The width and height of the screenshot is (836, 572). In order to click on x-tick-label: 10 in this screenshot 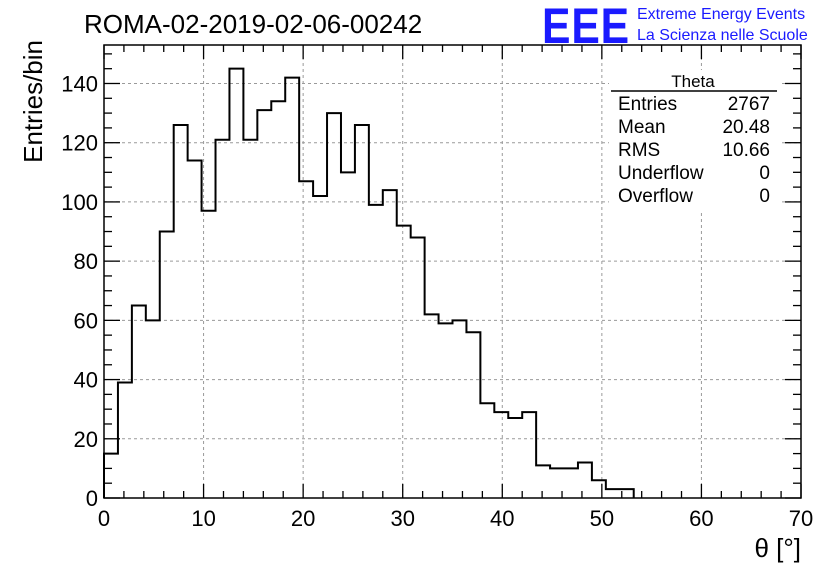, I will do `click(203, 518)`.